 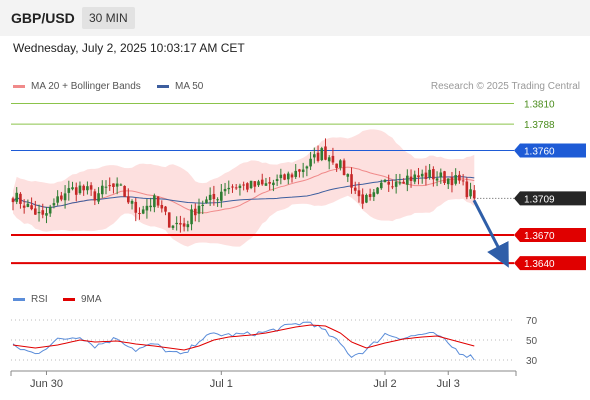 What do you see at coordinates (129, 48) in the screenshot?
I see `timestamp: Wednesday, July 2, 2025 10:03:17 AM CET` at bounding box center [129, 48].